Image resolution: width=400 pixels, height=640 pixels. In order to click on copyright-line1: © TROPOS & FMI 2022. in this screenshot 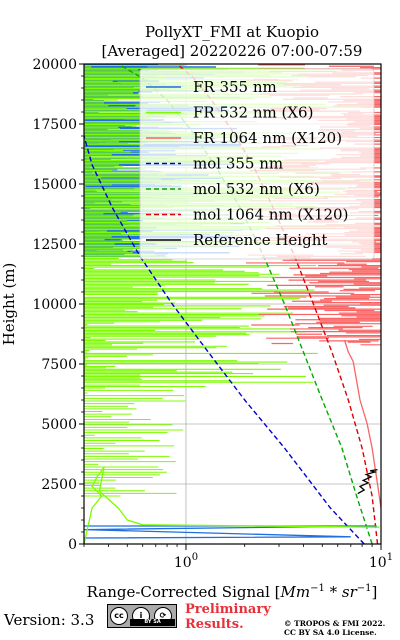, I will do `click(335, 623)`.